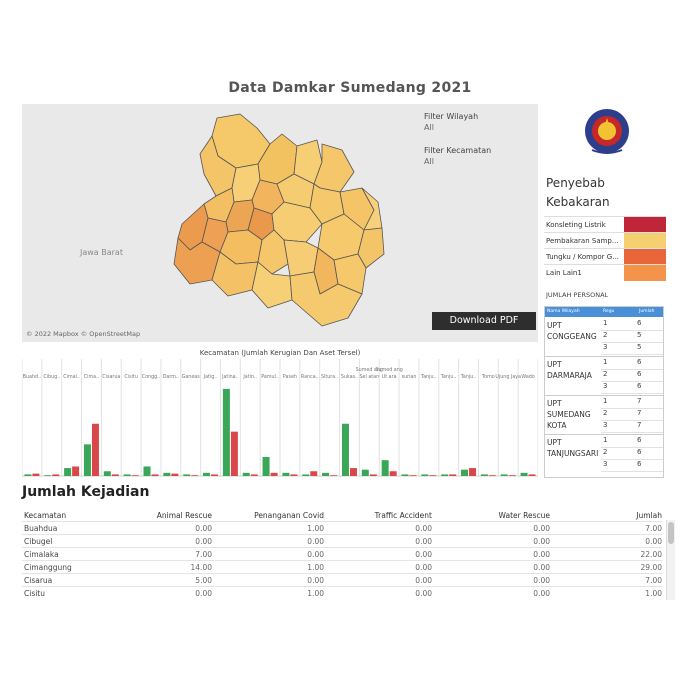  What do you see at coordinates (429, 127) in the screenshot?
I see `filter-wilayah-value: All` at bounding box center [429, 127].